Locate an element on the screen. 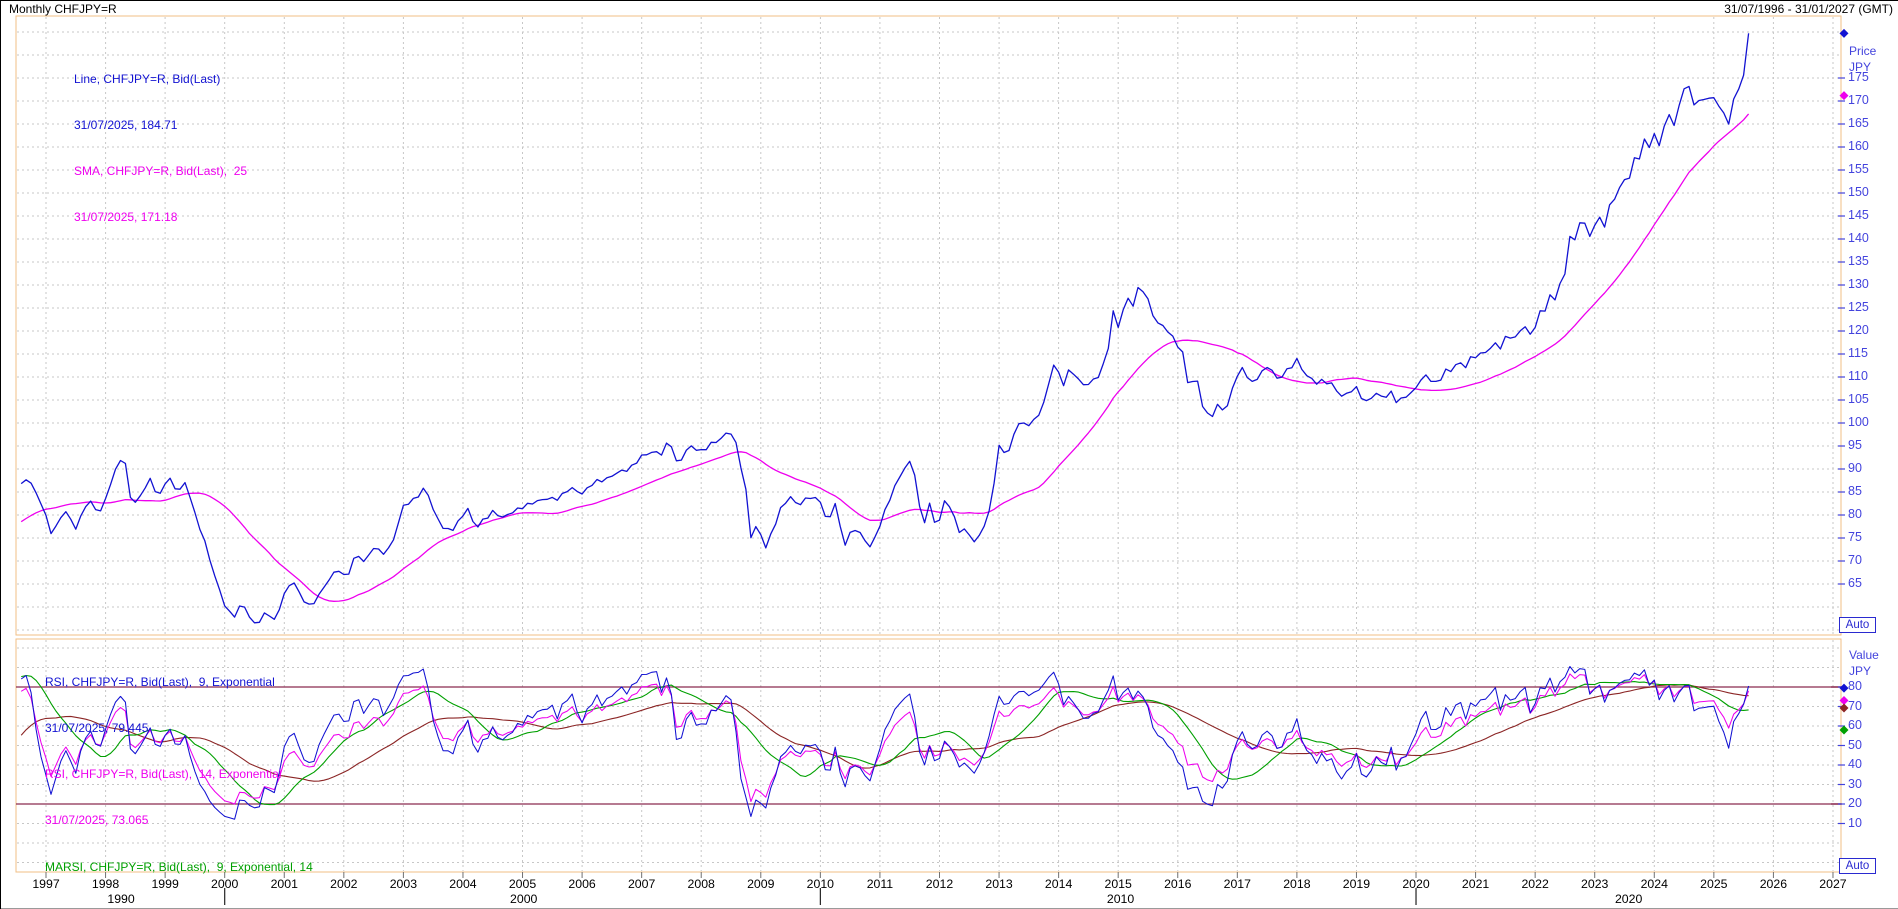 The image size is (1898, 909). last-marsi-9-14-marker is located at coordinates (1844, 730).